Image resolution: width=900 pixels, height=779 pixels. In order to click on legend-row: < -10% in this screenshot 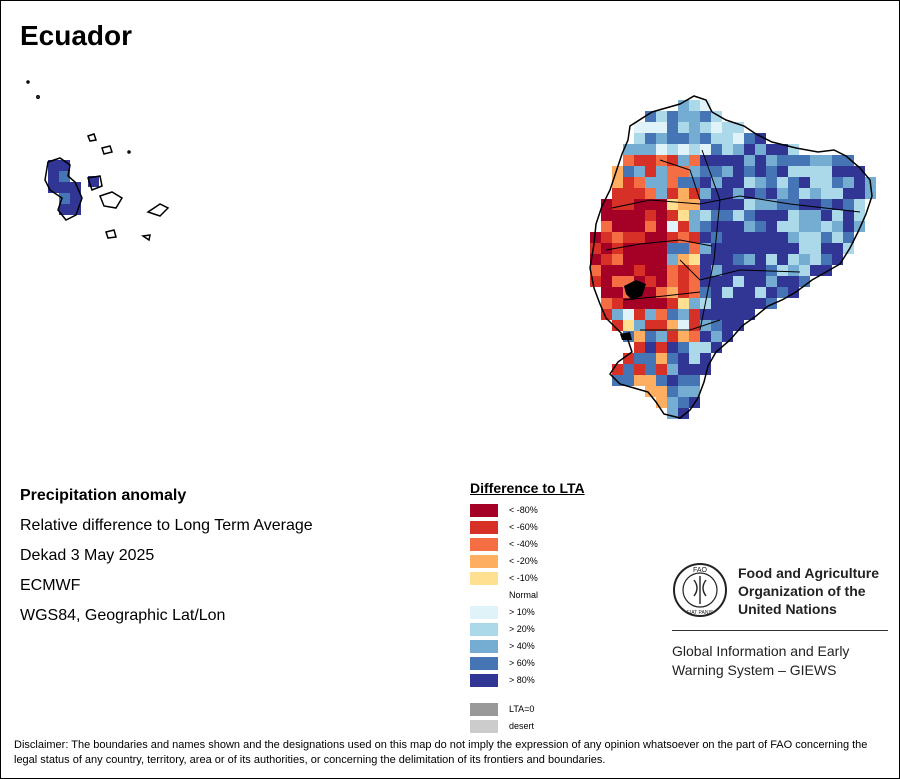, I will do `click(527, 578)`.